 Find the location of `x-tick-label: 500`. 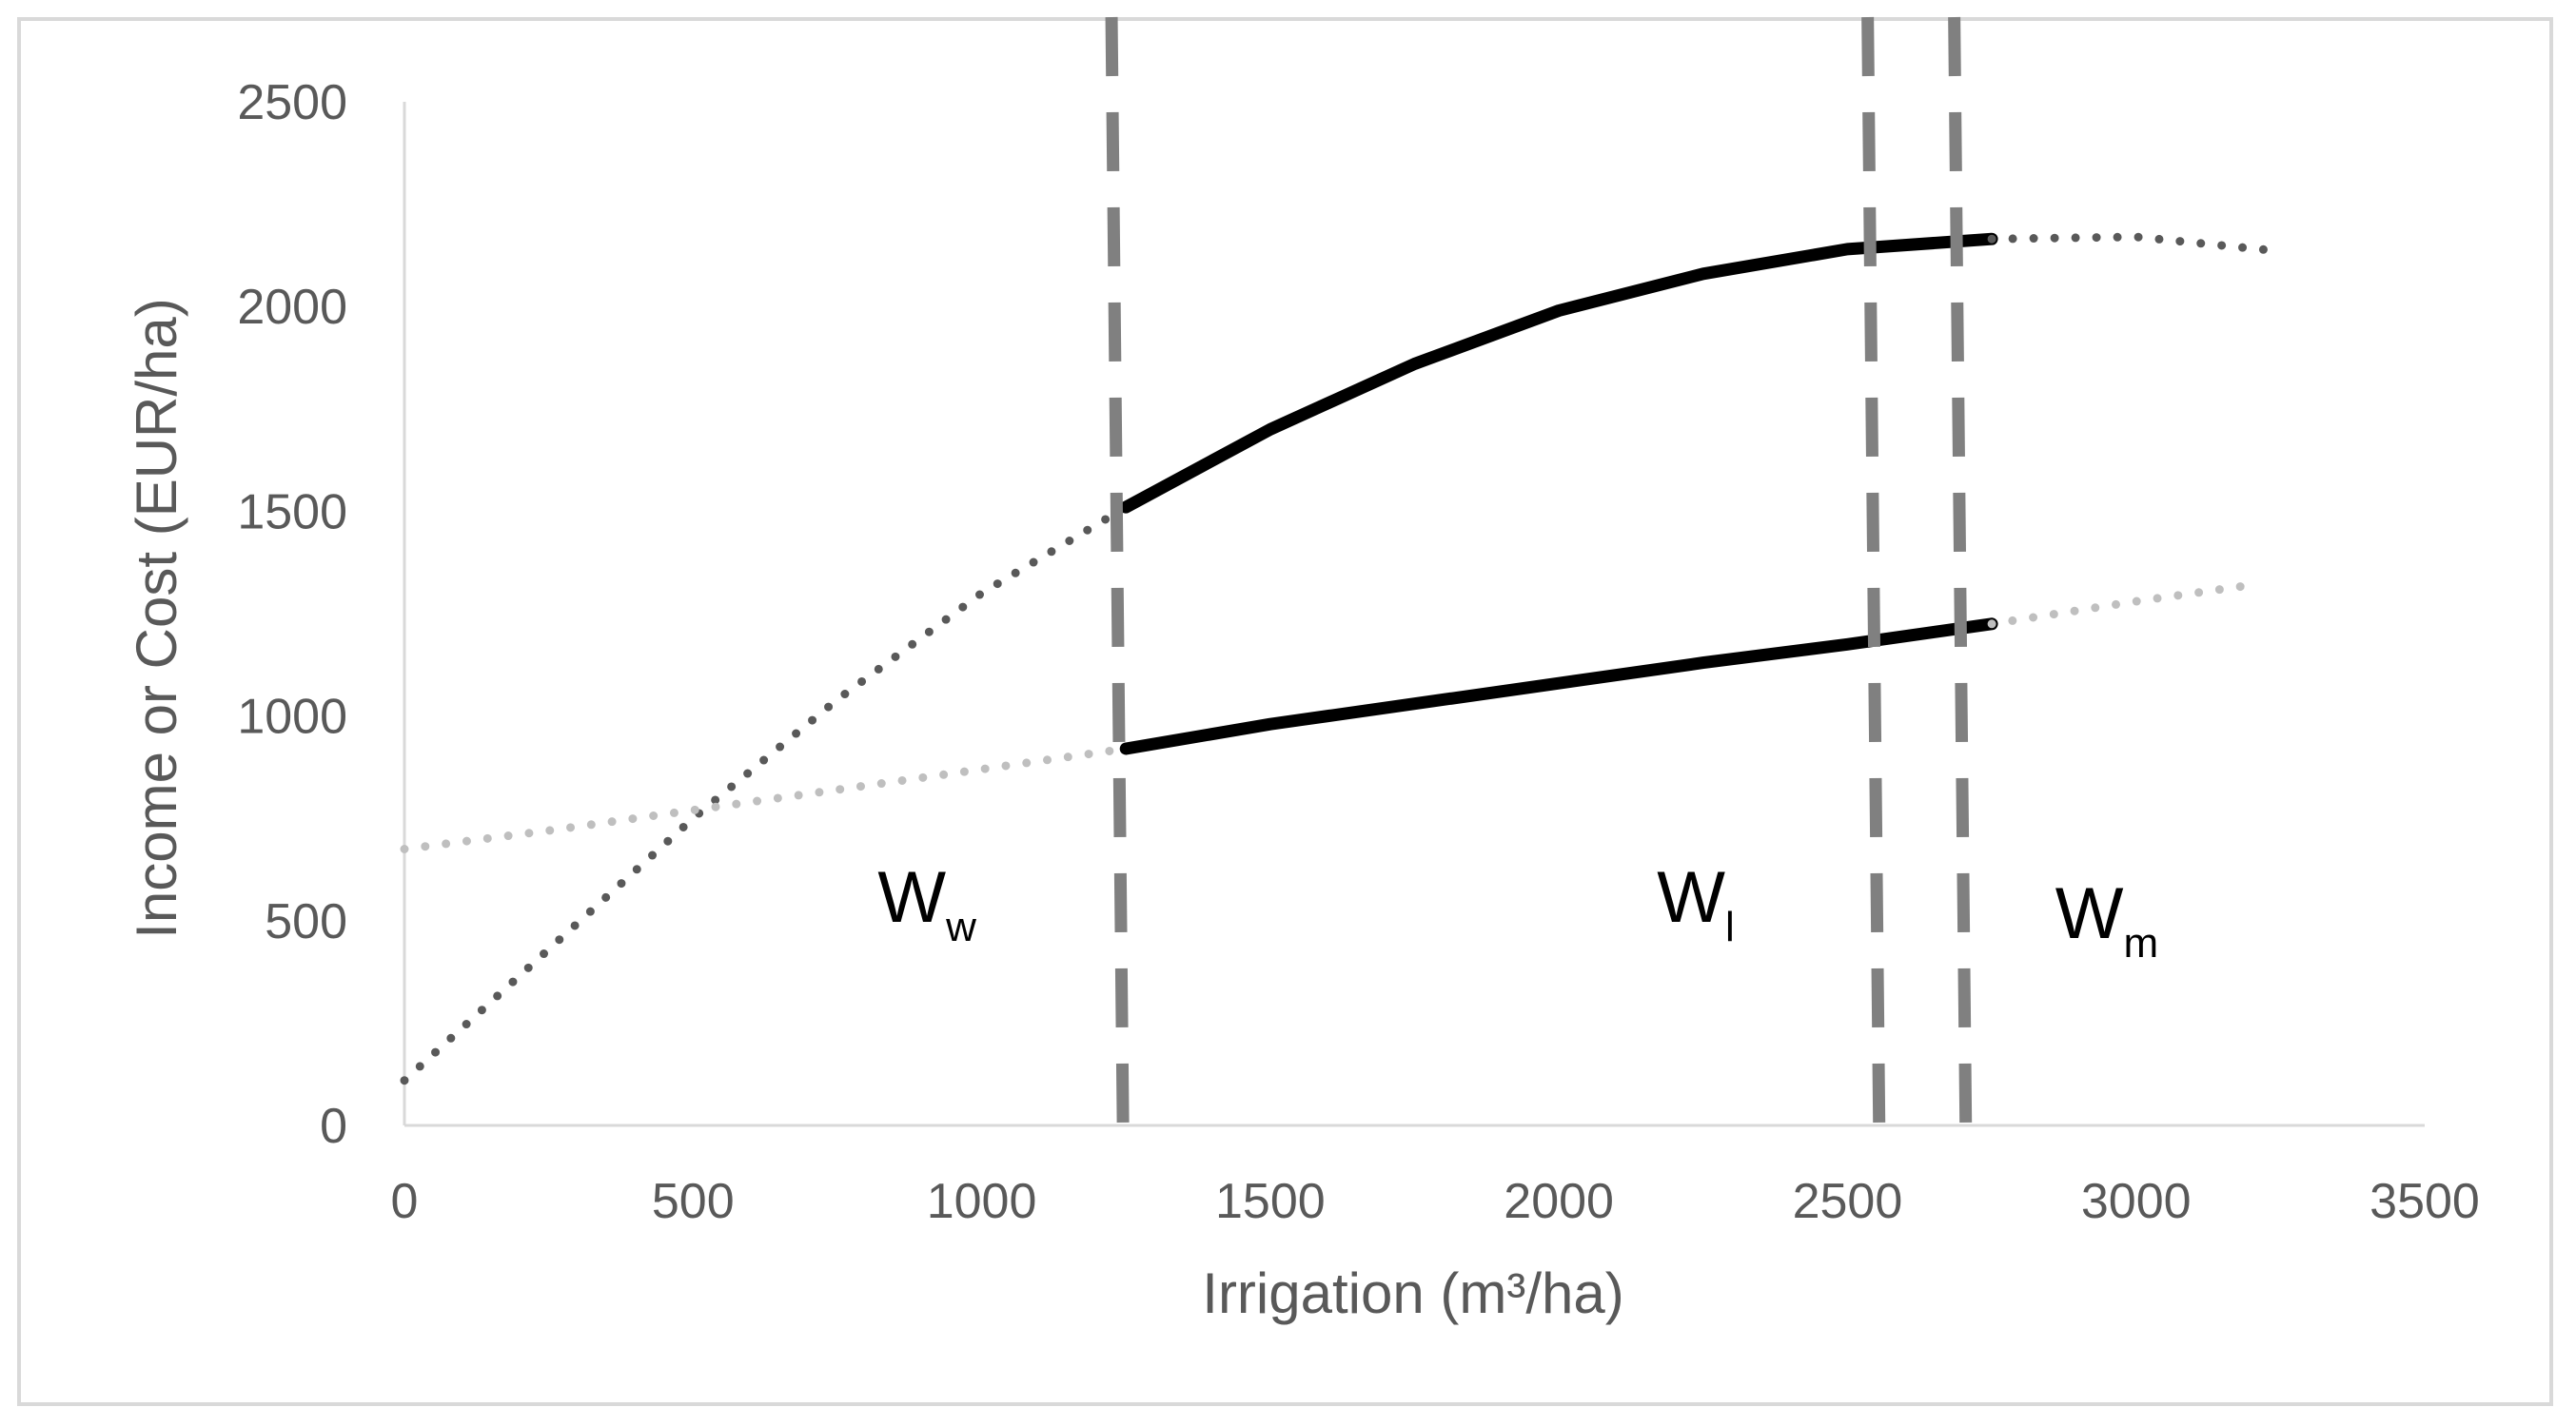

x-tick-label: 500 is located at coordinates (693, 1201).